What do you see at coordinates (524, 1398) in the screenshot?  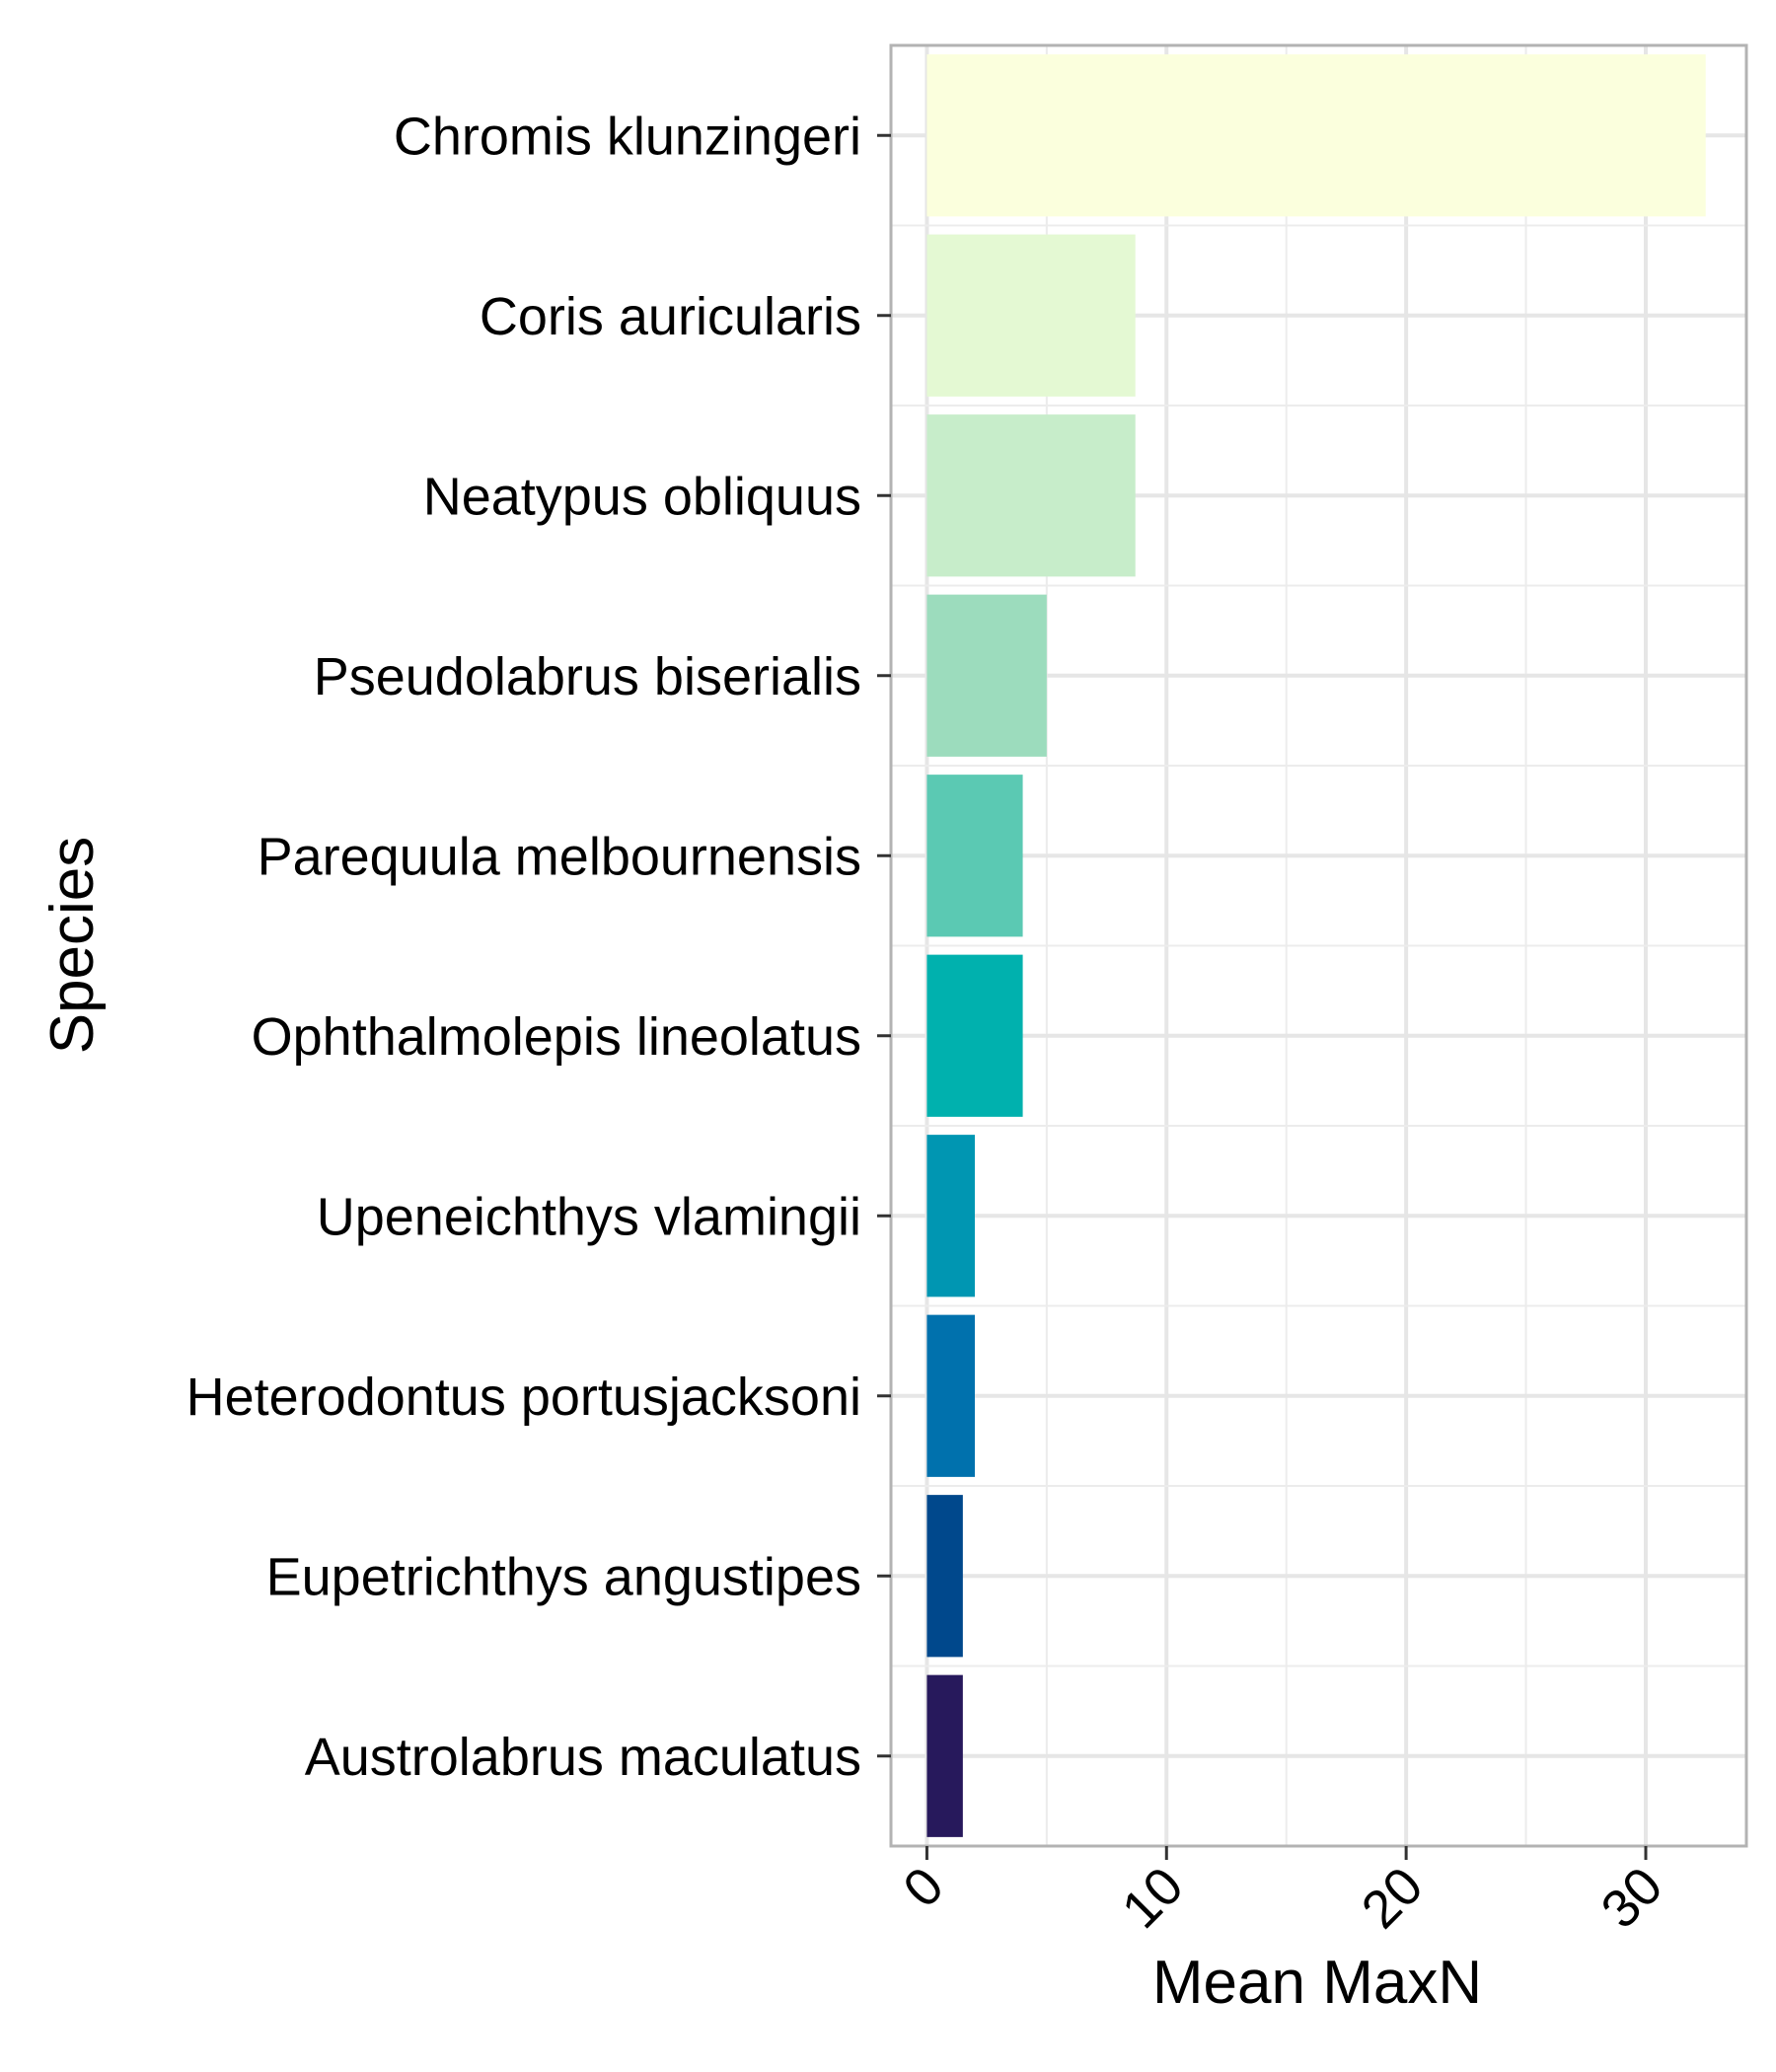 I see `y-tick-label: Heterodontus portusjacksoni` at bounding box center [524, 1398].